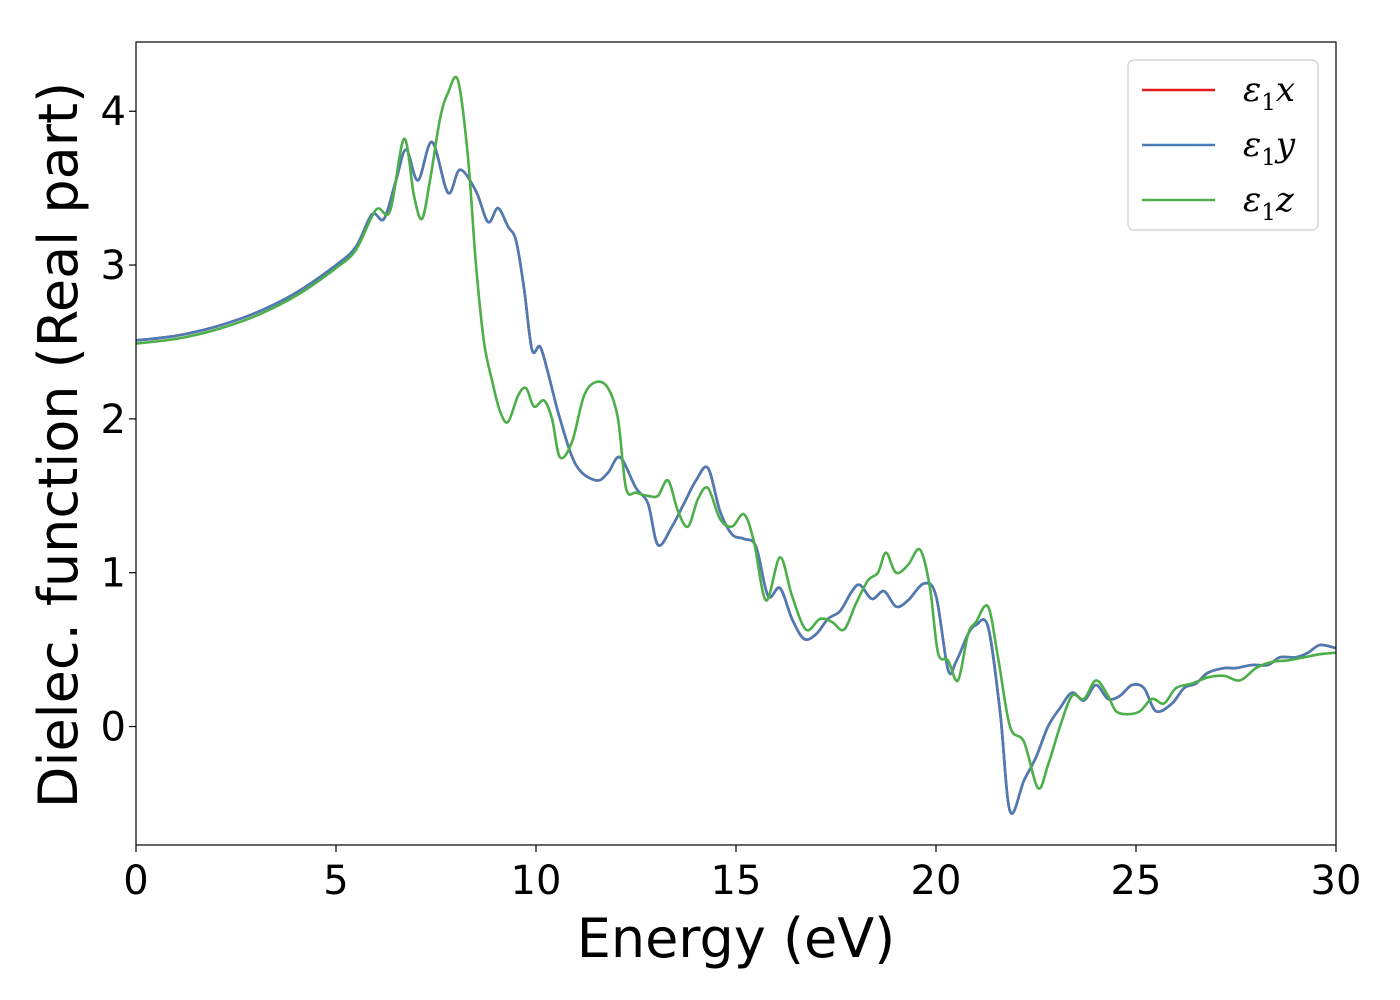  Describe the element at coordinates (135, 881) in the screenshot. I see `x-tick-label: 0` at that location.